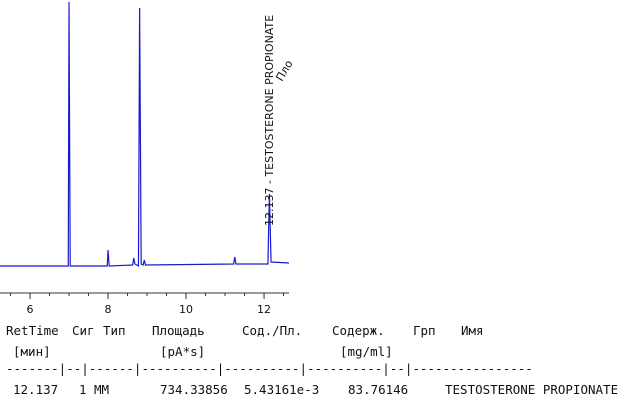 The height and width of the screenshot is (403, 636). I want to click on table-cell: 12.137, so click(35, 389).